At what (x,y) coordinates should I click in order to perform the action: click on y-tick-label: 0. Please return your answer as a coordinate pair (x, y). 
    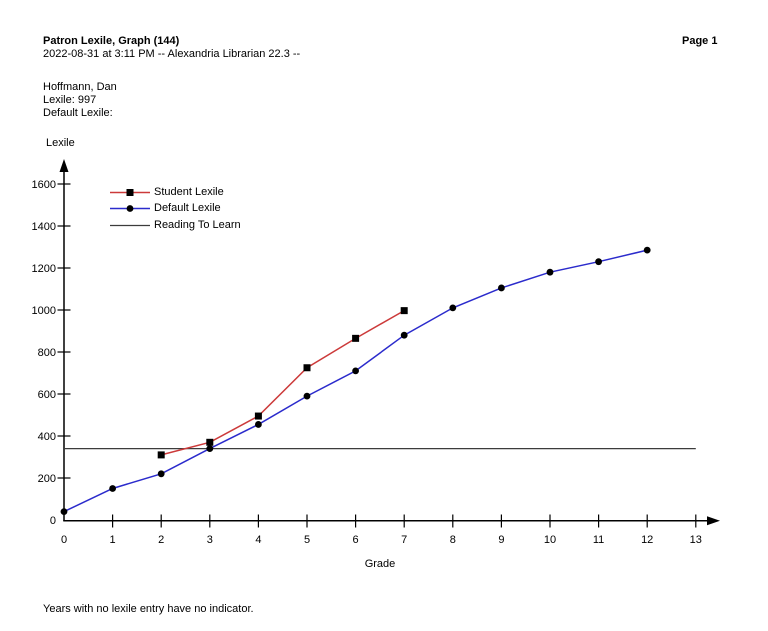
    Looking at the image, I should click on (53, 521).